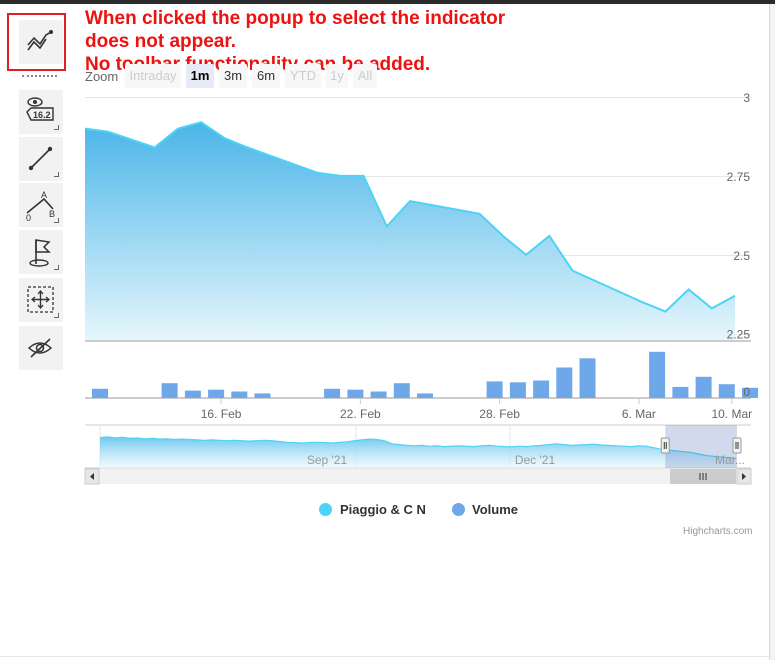 This screenshot has height=660, width=775. Describe the element at coordinates (153, 76) in the screenshot. I see `range-button-intraday: Intraday` at that location.